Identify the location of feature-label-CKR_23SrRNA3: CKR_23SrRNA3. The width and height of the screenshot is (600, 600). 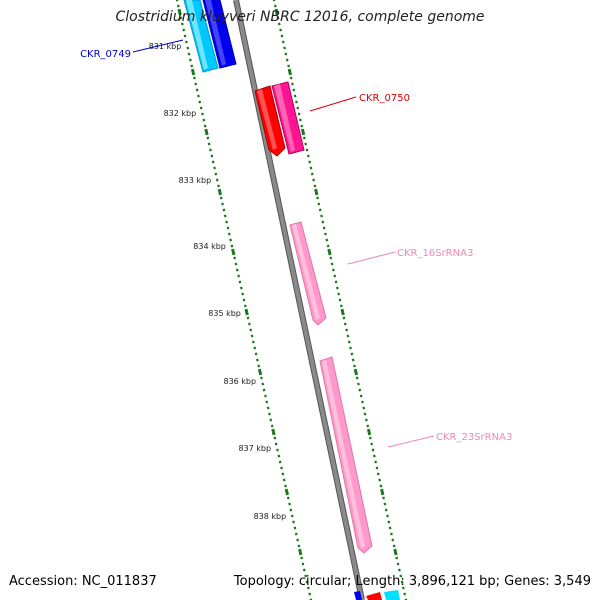
(449, 440).